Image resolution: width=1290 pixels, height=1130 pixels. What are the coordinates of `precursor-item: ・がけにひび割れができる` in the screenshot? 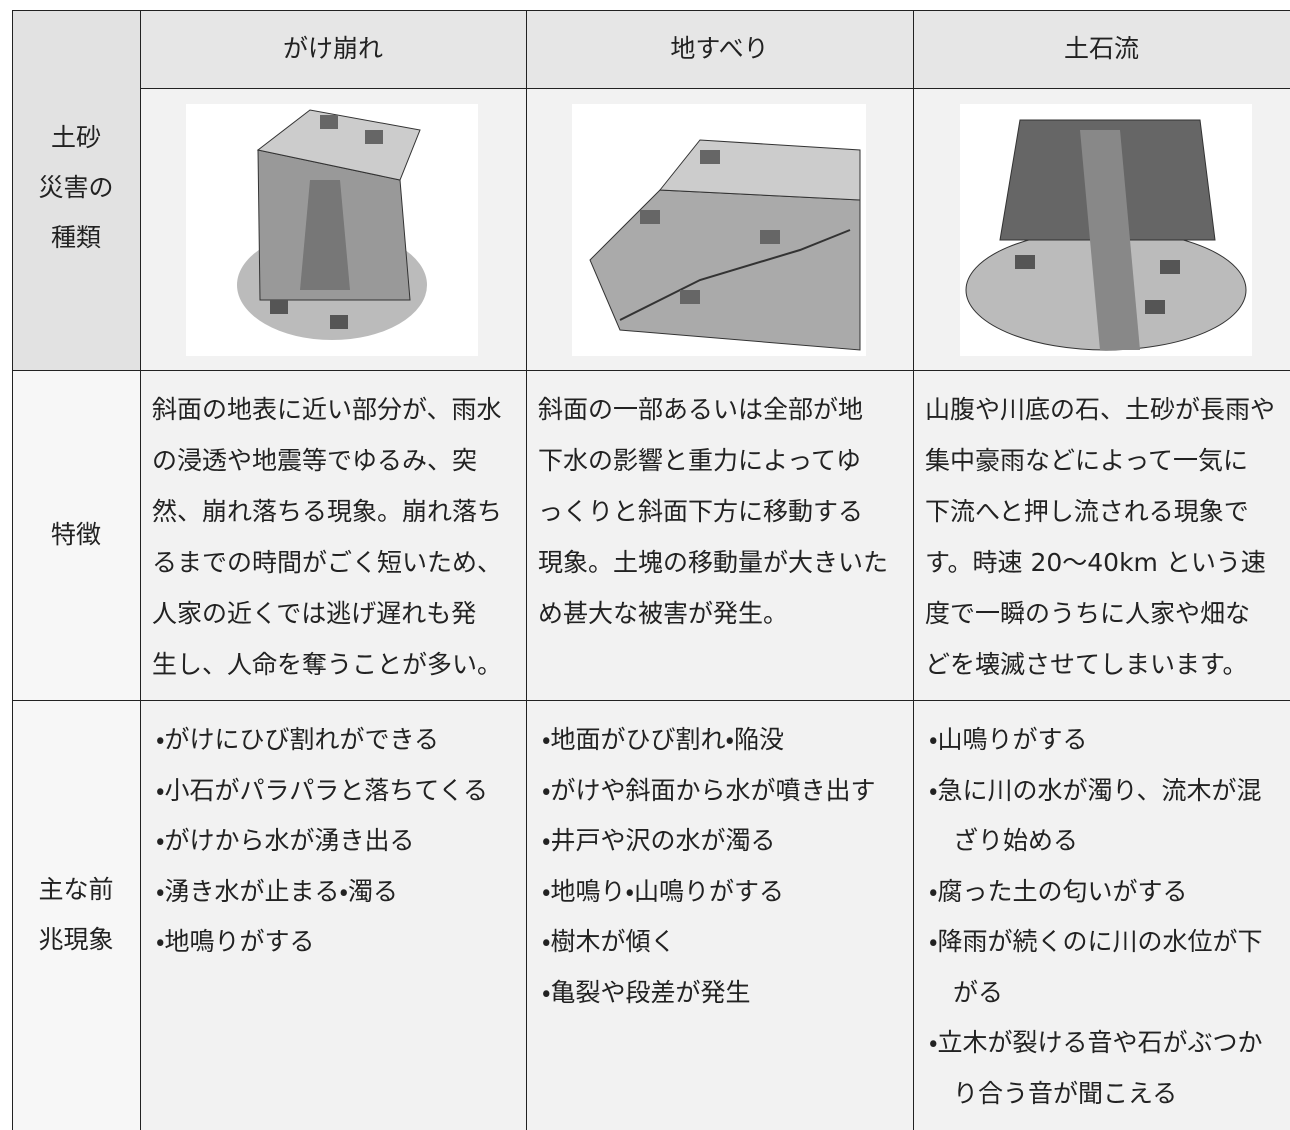 It's located at (298, 739).